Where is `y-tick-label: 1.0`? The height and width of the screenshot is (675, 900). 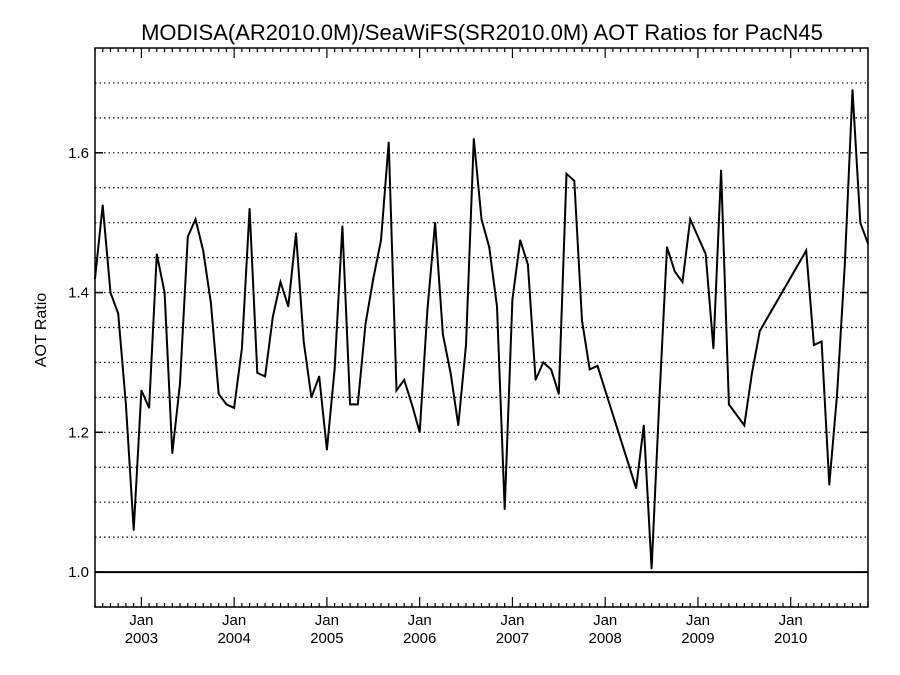 y-tick-label: 1.0 is located at coordinates (78, 572).